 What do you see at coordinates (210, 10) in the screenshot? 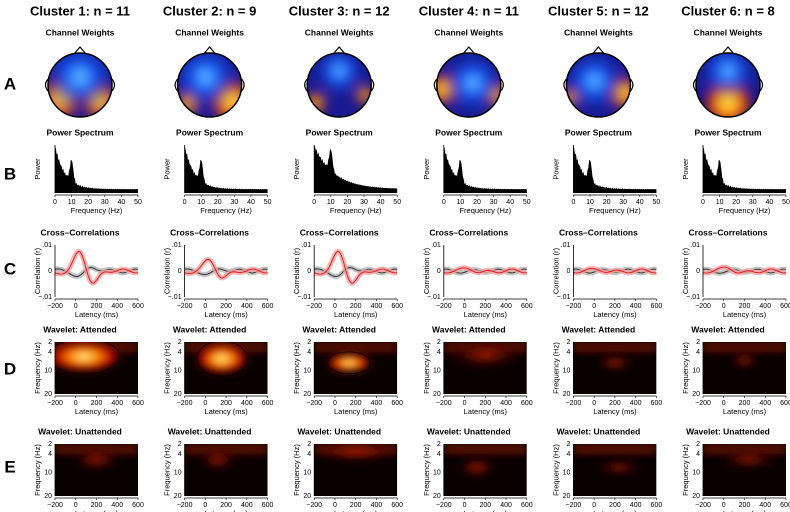
I see `column-title: Cluster 2: n = 9` at bounding box center [210, 10].